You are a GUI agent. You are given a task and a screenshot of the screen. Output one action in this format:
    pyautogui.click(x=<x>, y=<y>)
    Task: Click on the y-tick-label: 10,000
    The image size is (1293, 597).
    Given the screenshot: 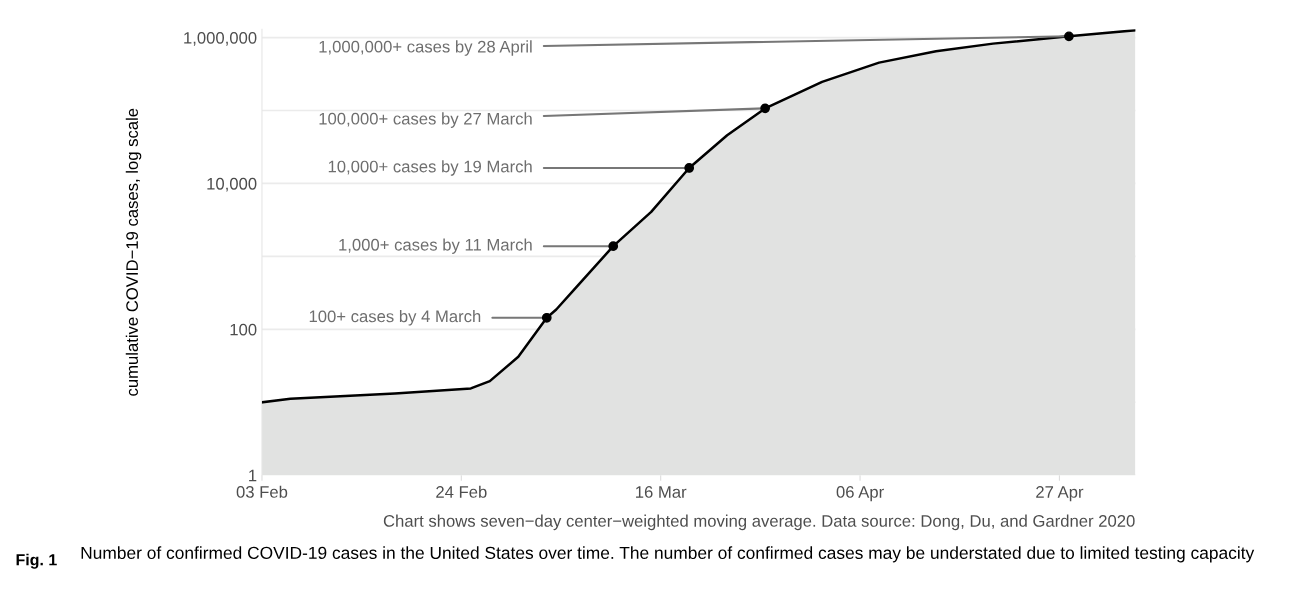 What is the action you would take?
    pyautogui.click(x=232, y=184)
    